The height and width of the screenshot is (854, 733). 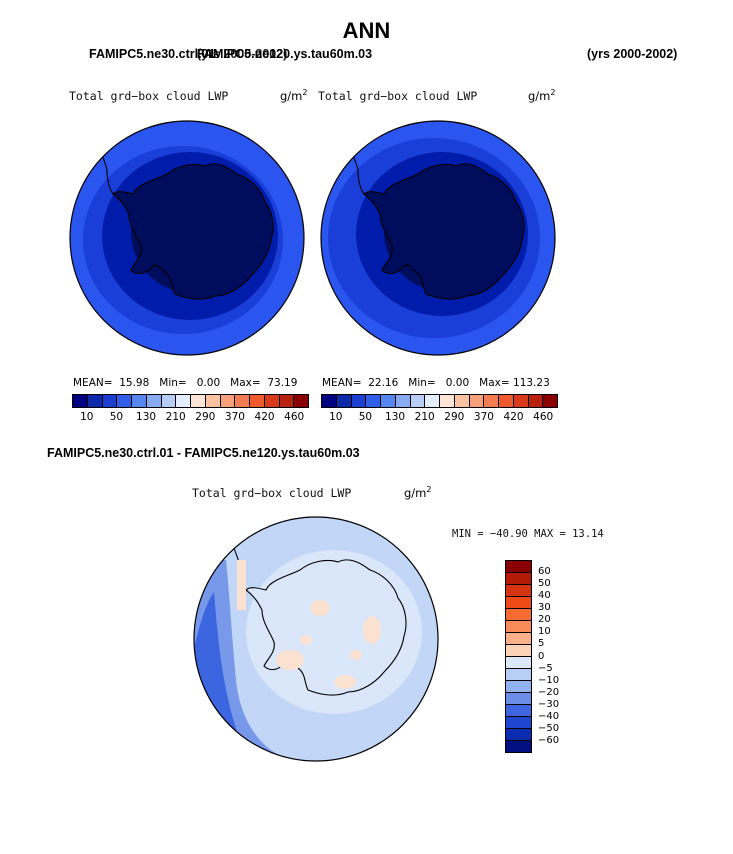 I want to click on panel-b-units: g/m2, so click(x=542, y=95).